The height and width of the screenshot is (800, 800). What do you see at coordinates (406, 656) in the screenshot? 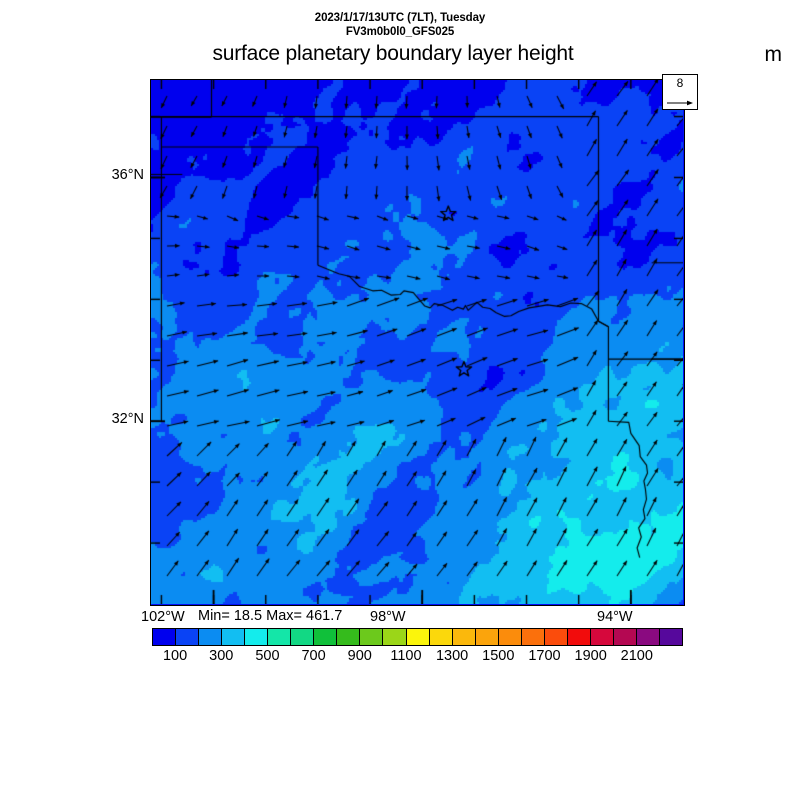
I see `colorbar-tick-1100: 1100` at bounding box center [406, 656].